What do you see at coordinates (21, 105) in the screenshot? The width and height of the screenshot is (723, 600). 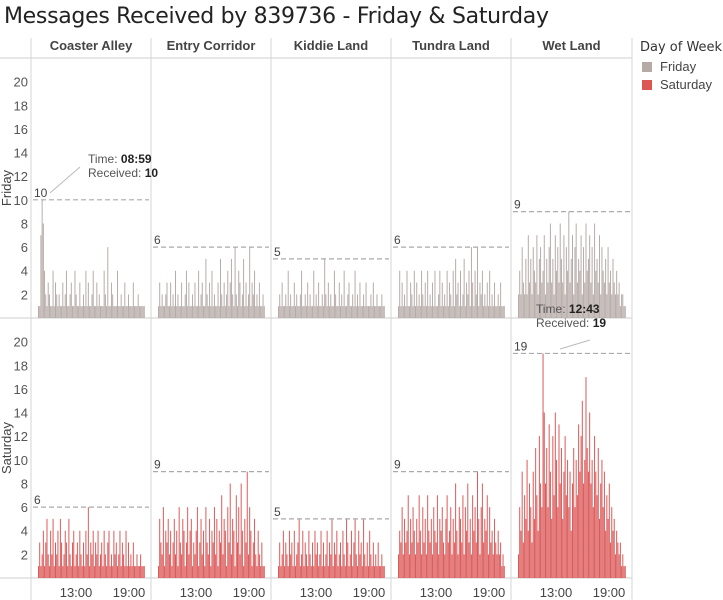 I see `y-tick-label-friday-18: 18` at bounding box center [21, 105].